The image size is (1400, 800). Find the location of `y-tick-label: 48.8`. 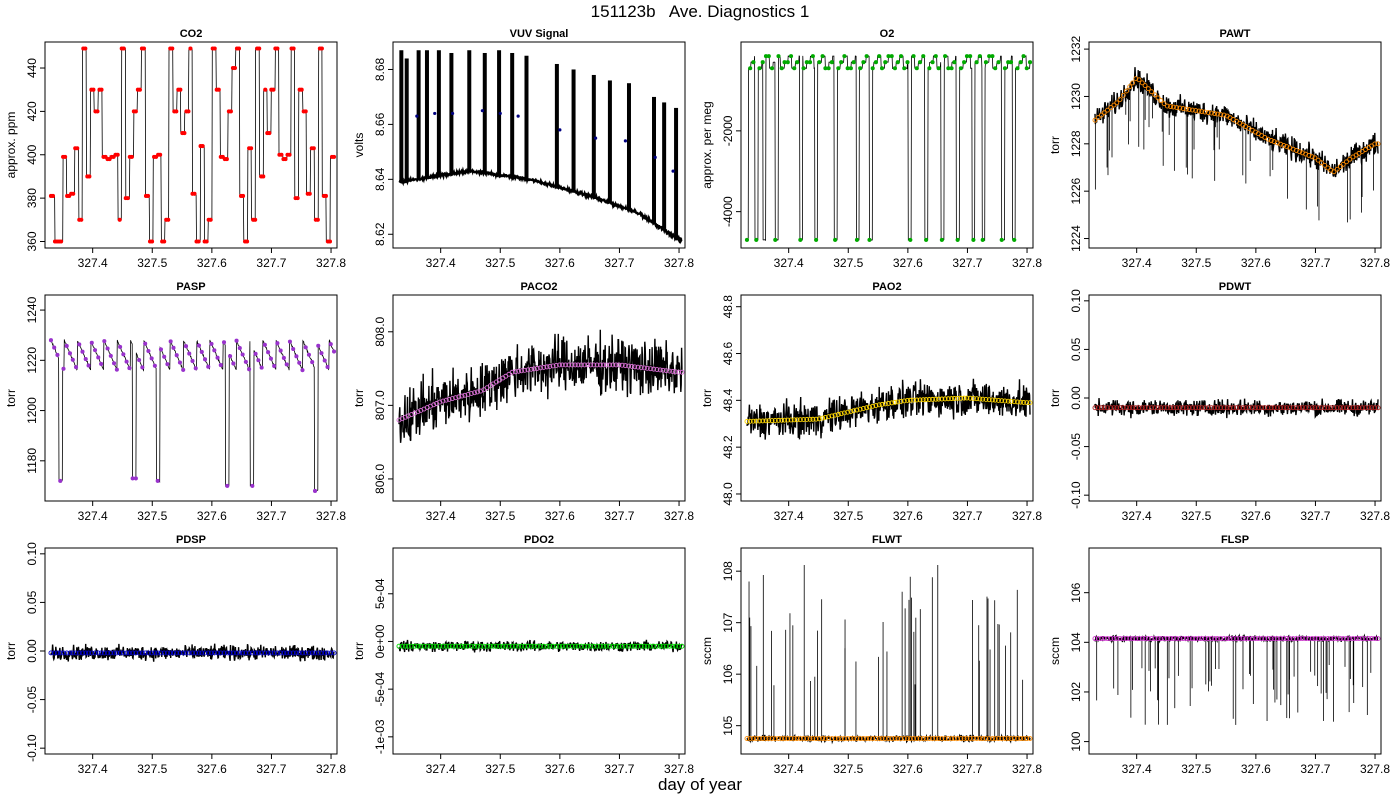

y-tick-label: 48.8 is located at coordinates (728, 307).